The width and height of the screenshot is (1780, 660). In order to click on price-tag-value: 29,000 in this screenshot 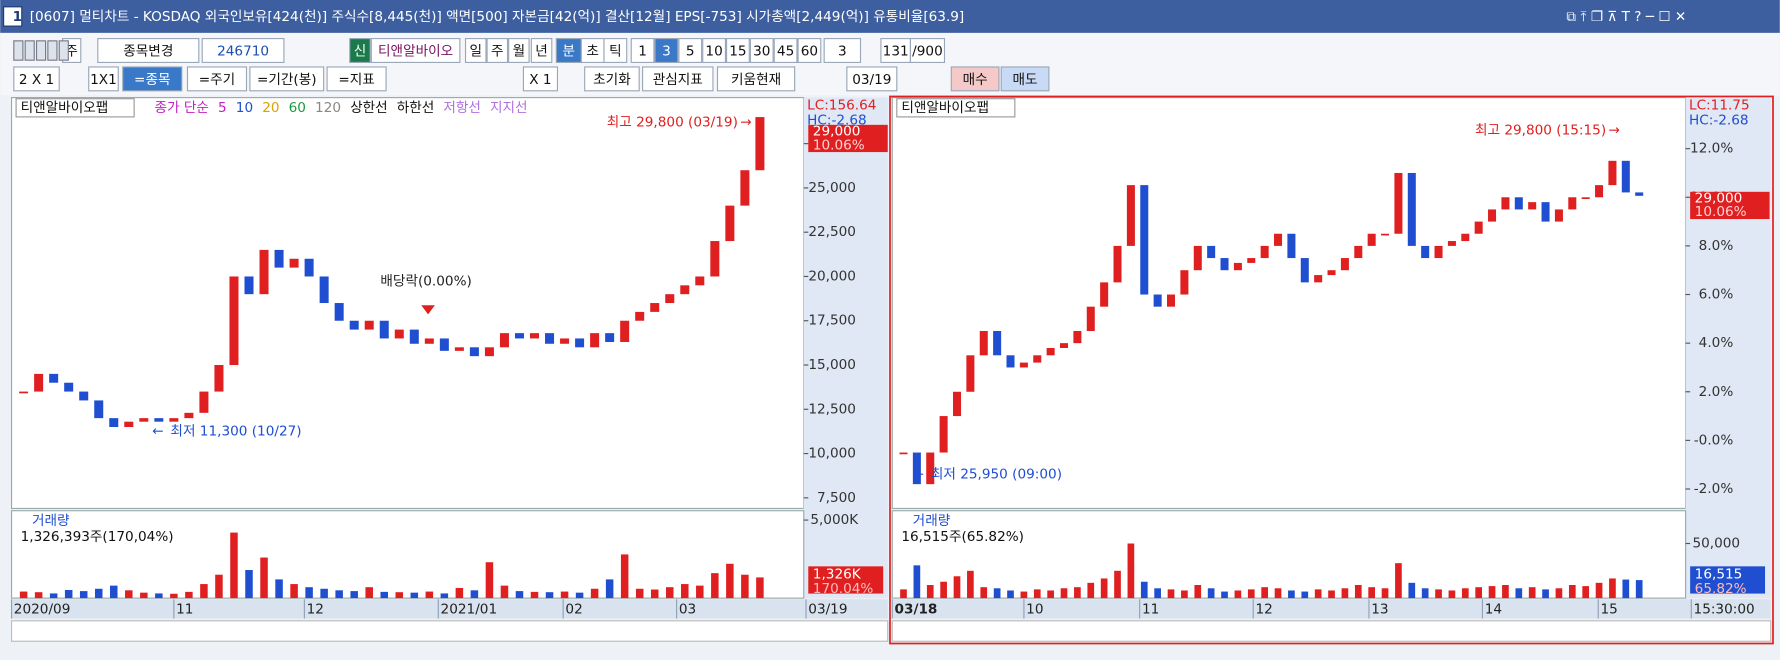, I will do `click(837, 132)`.